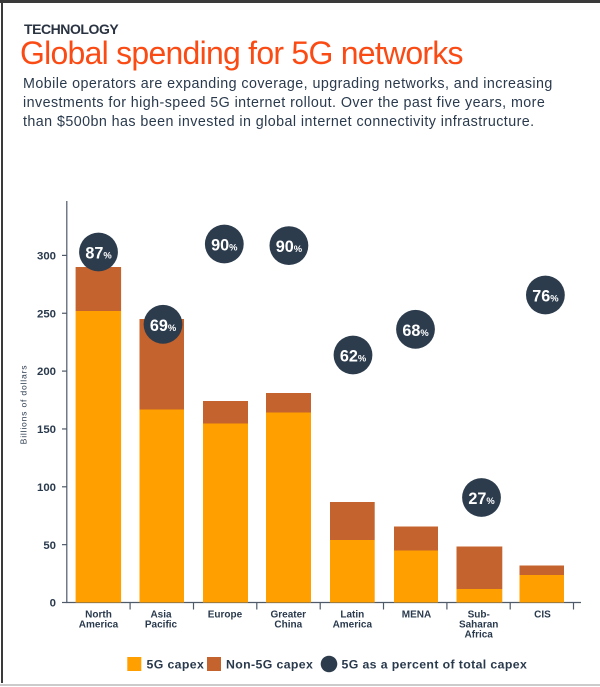 The image size is (600, 687). I want to click on svg-text: MENA, so click(416, 614).